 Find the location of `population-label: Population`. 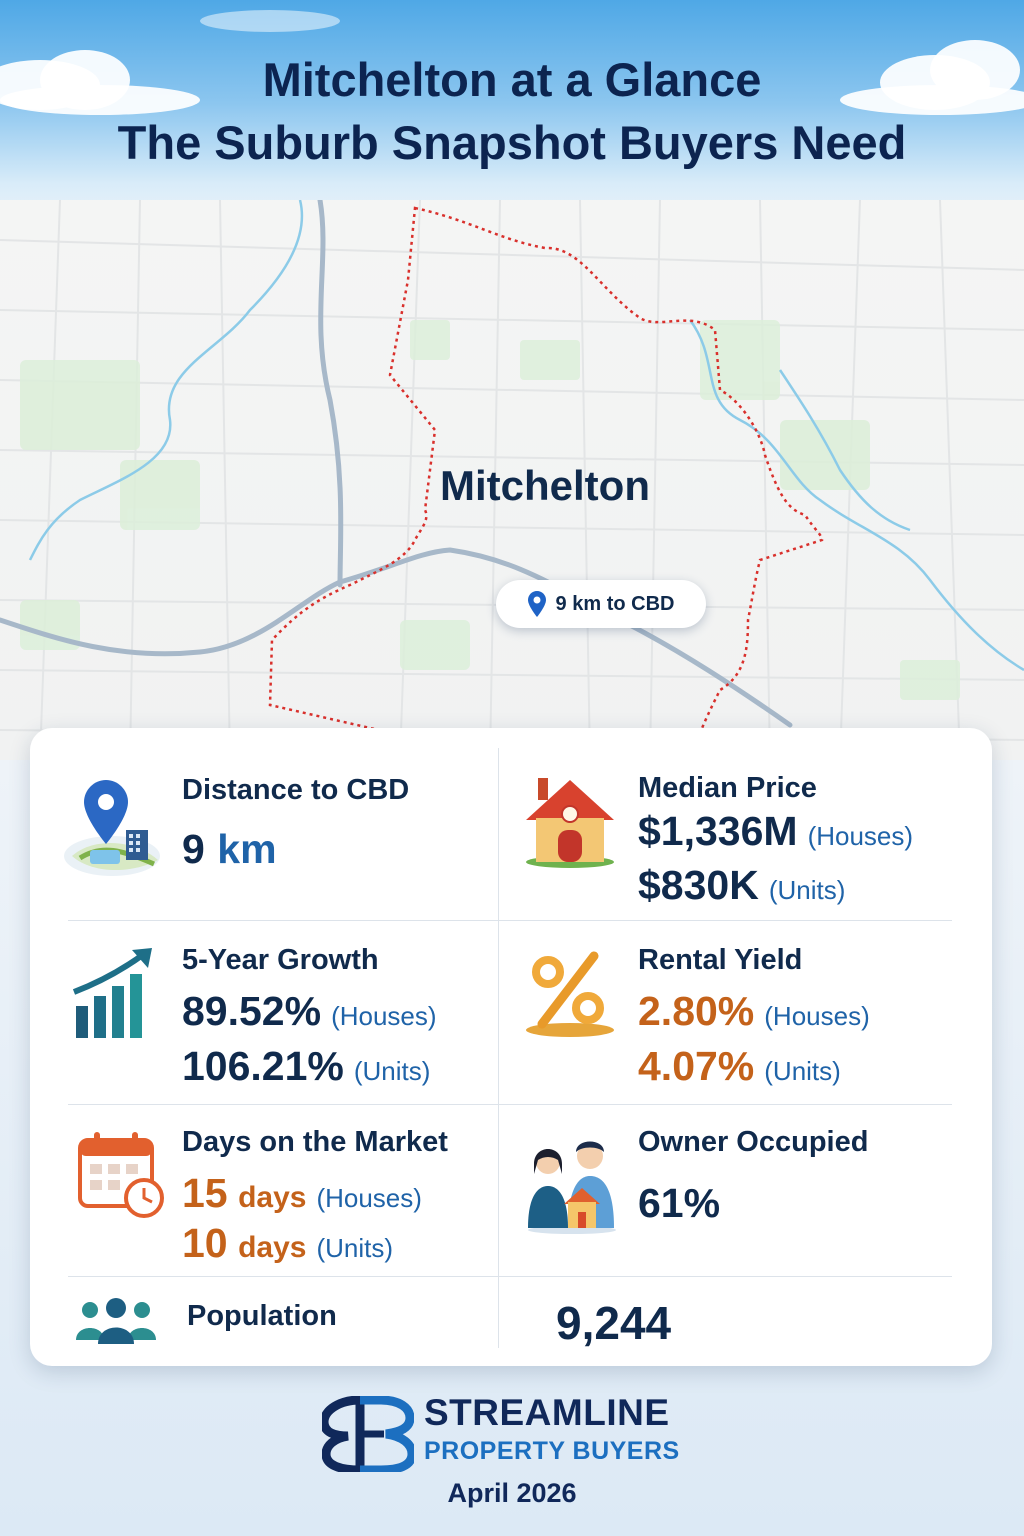

population-label: Population is located at coordinates (262, 1316).